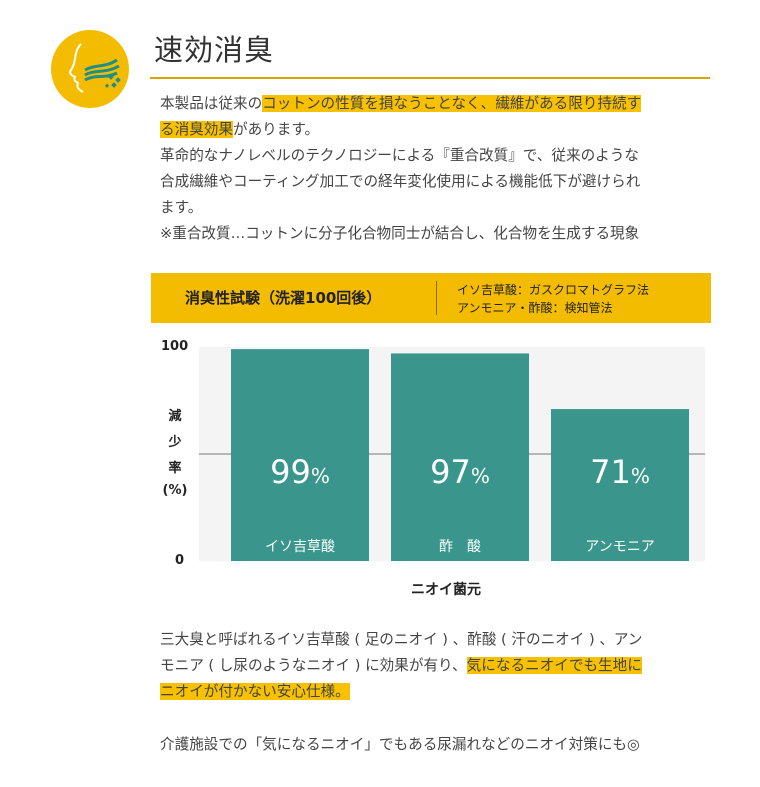  I want to click on y-axis-label-char: 少, so click(175, 442).